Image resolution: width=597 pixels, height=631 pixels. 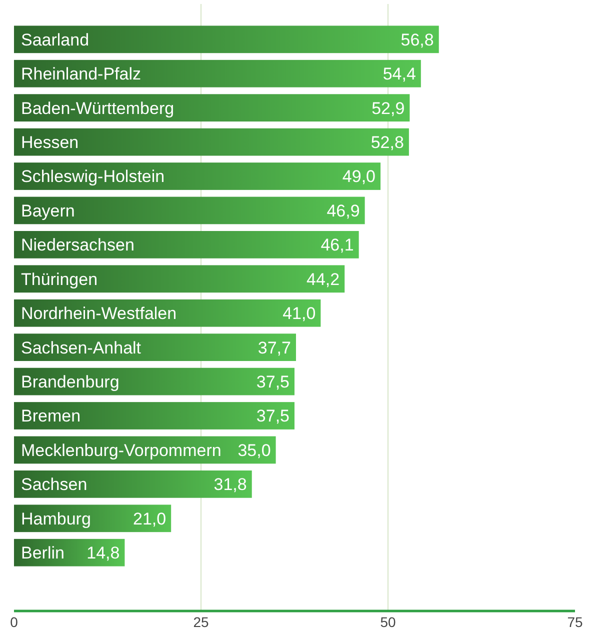 What do you see at coordinates (323, 279) in the screenshot?
I see `data-label: 44,2` at bounding box center [323, 279].